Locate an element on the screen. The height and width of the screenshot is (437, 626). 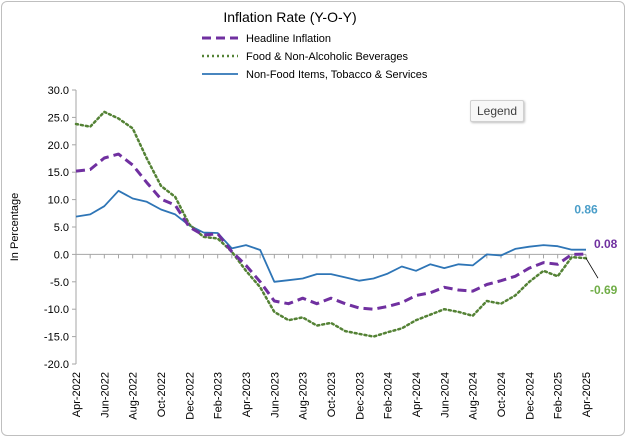
x-tick-label: Dec-2022 is located at coordinates (190, 396).